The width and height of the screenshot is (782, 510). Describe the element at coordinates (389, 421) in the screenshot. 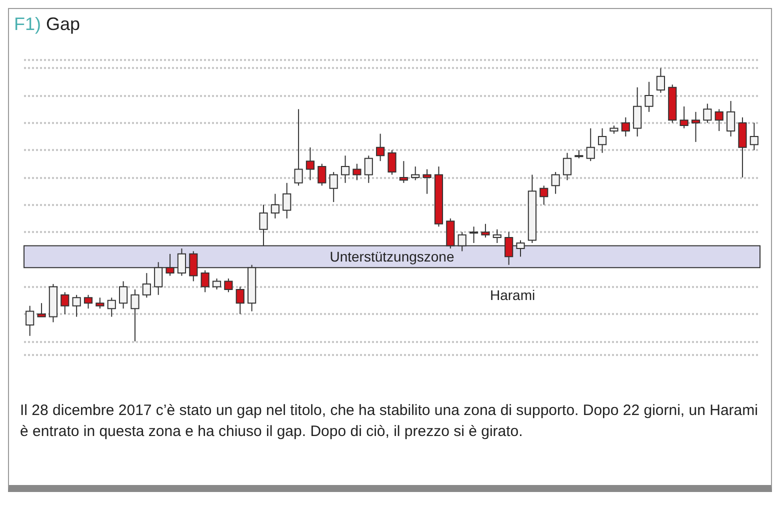

I see `text: Il 28 dicembre 2017 c’è stato un gap nel titolo, che ha stabilito una zona di supporto. Dopo 22 giorni, un Harami è entrato in questa zona e ha chiuso il gap. Dopo di ciò, il prezzo si è girato.` at that location.